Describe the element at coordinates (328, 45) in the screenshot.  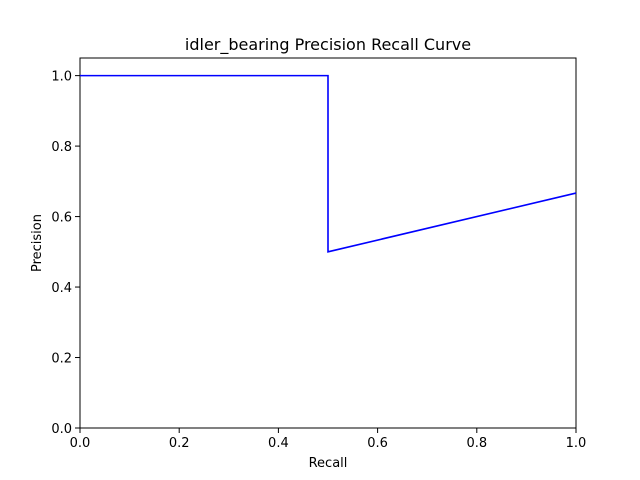
I see `chart-title: idler_bearing Precision Recall Curve` at that location.